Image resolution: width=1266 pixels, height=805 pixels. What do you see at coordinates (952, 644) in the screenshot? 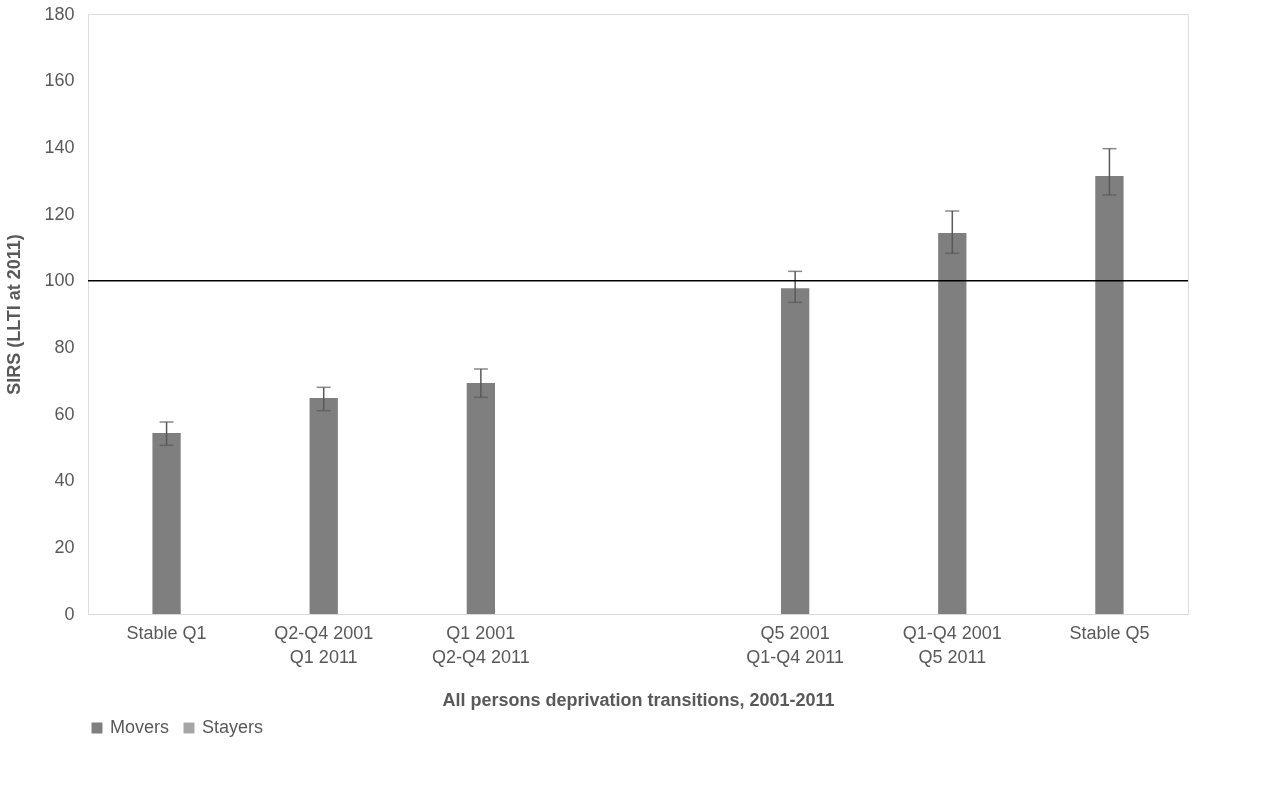
I see `x-tick-label: Q1-Q4 2001 Q5 2011` at bounding box center [952, 644].